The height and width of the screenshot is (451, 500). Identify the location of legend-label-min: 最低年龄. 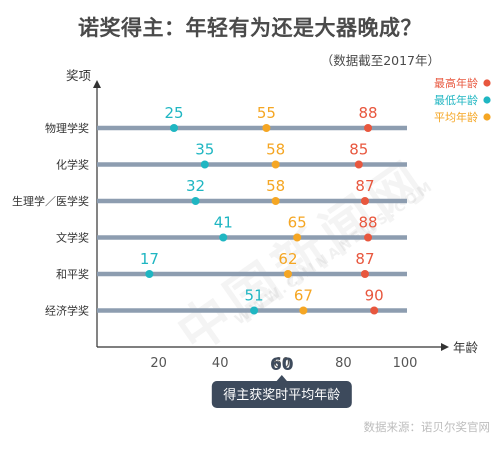
(456, 100).